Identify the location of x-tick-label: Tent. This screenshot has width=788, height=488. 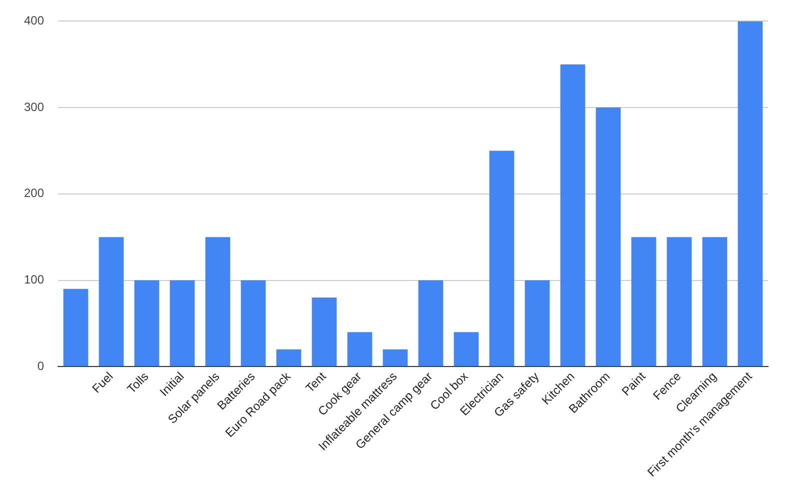
(316, 382).